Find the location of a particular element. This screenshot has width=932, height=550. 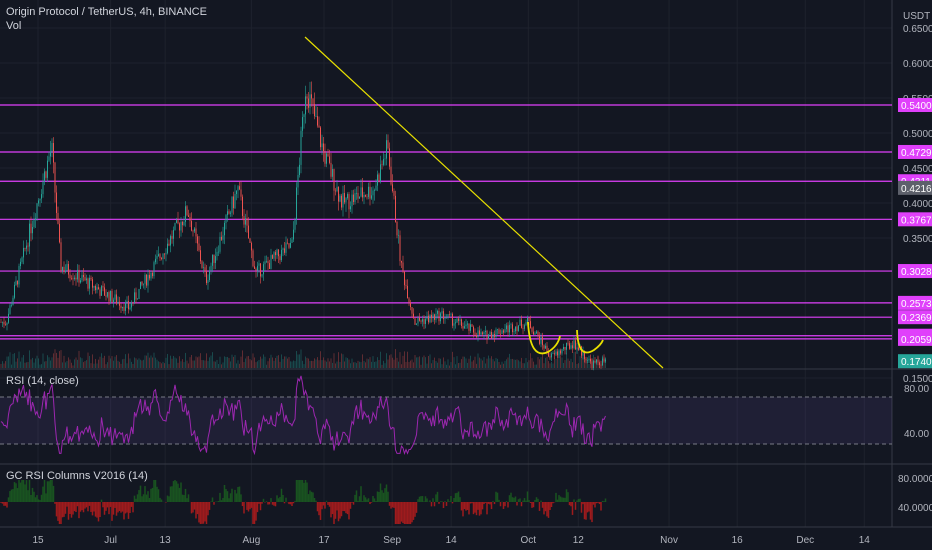

gc-tick: 80.0000 is located at coordinates (915, 479).